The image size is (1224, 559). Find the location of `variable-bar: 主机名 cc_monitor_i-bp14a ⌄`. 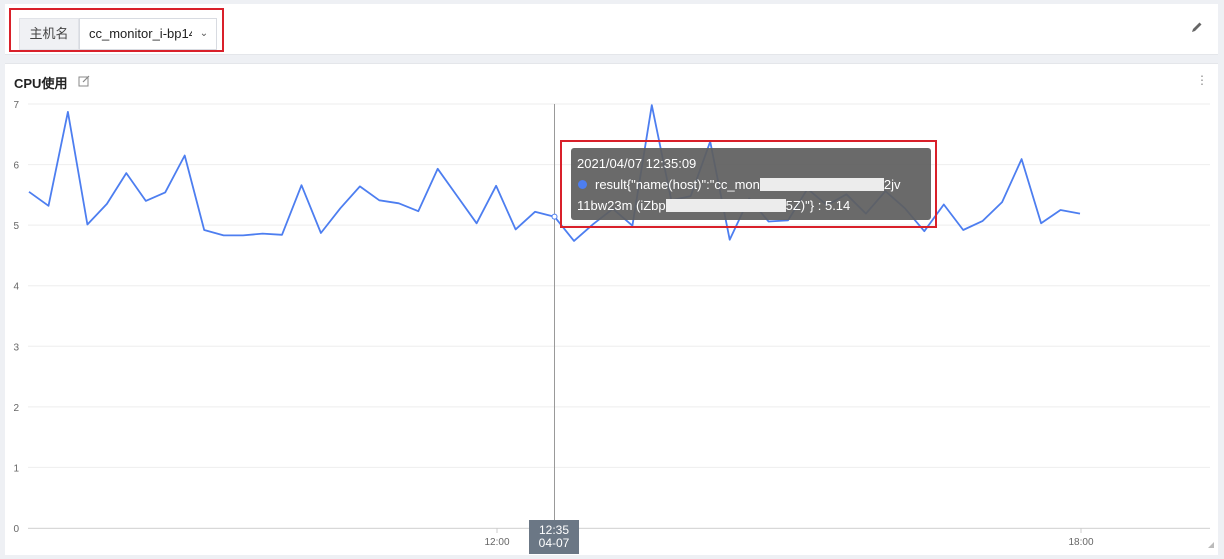

variable-bar: 主机名 cc_monitor_i-bp14a ⌄ is located at coordinates (611, 29).